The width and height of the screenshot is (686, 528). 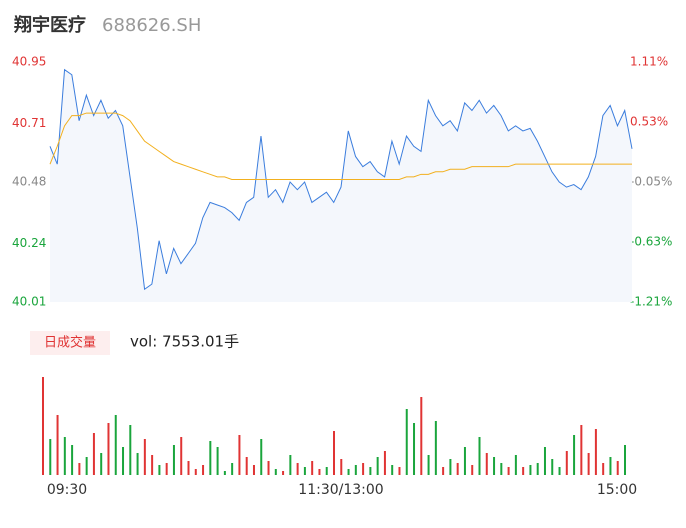 I want to click on stock-code: 688626.SH, so click(x=151, y=25).